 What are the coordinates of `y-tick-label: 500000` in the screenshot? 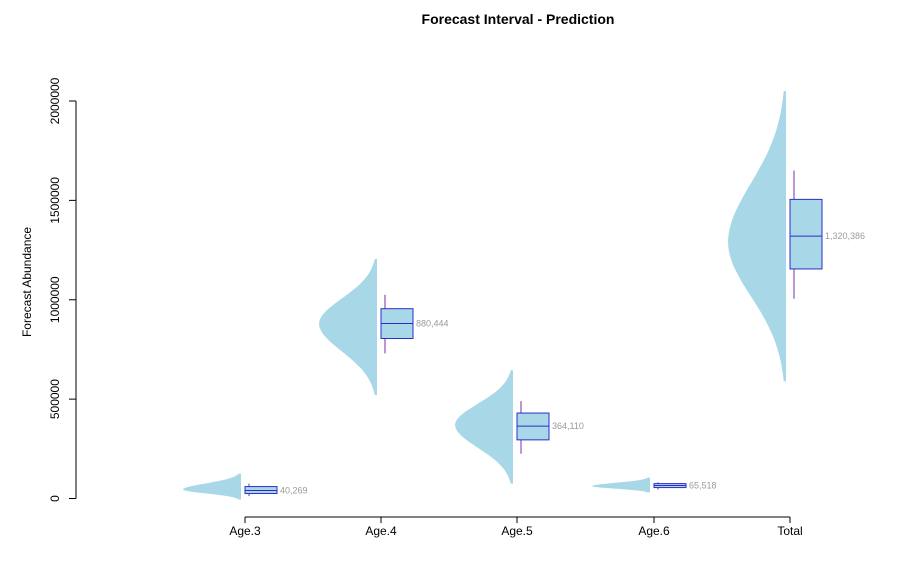 It's located at (55, 399).